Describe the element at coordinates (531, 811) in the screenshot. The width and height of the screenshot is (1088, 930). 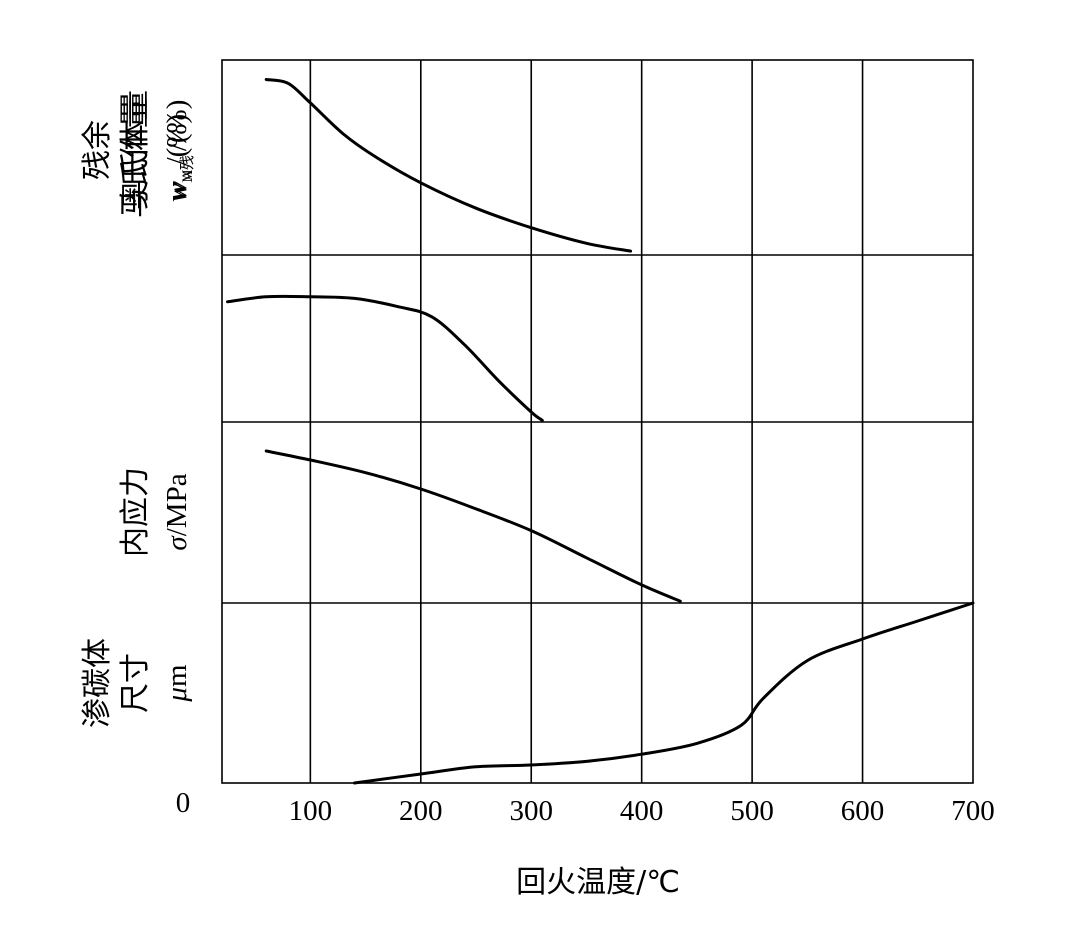
I see `x-tick-label: 300` at that location.